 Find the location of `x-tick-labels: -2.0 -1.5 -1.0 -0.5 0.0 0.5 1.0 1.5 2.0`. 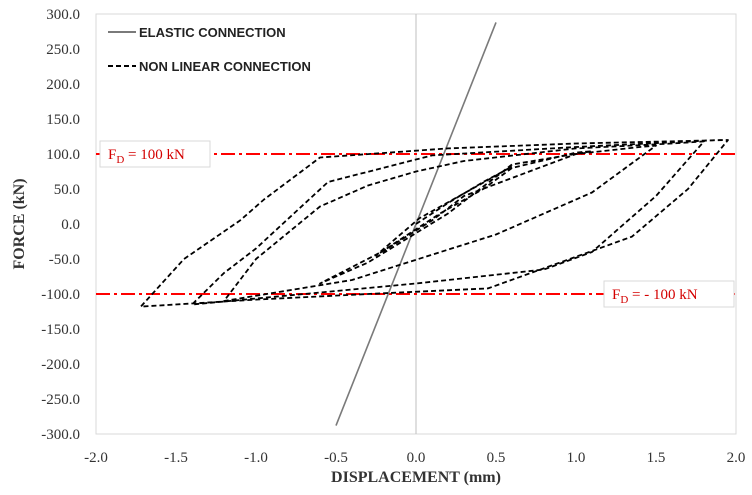

x-tick-labels: -2.0 -1.5 -1.0 -0.5 0.0 0.5 1.0 1.5 2.0 is located at coordinates (414, 458).